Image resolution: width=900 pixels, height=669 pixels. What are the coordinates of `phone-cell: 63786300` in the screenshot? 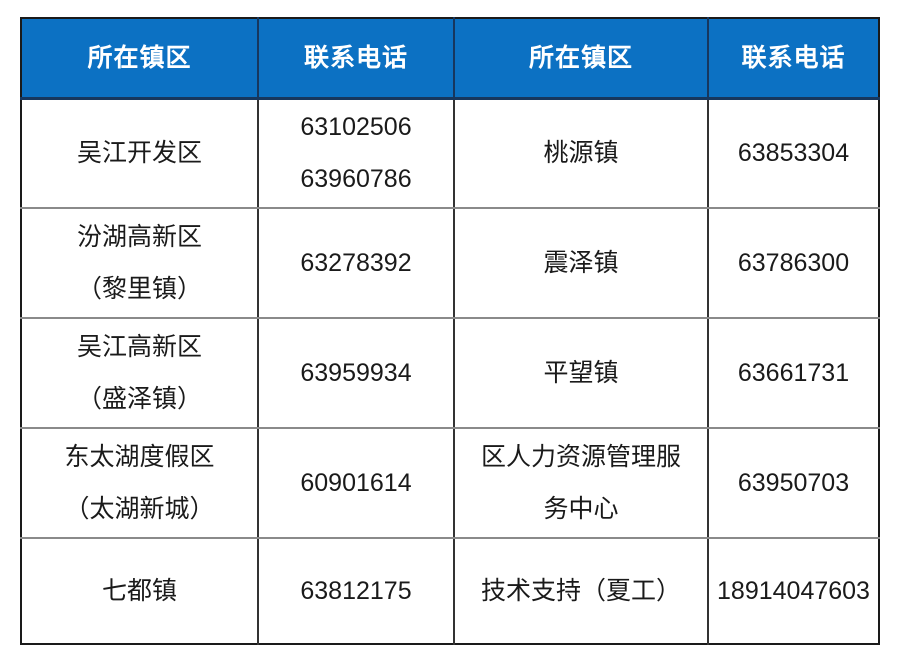 It's located at (793, 263).